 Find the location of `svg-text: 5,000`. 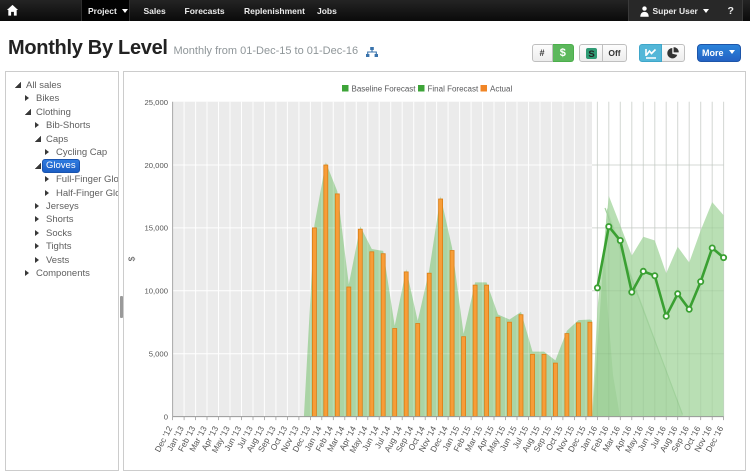

svg-text: 5,000 is located at coordinates (158, 354).